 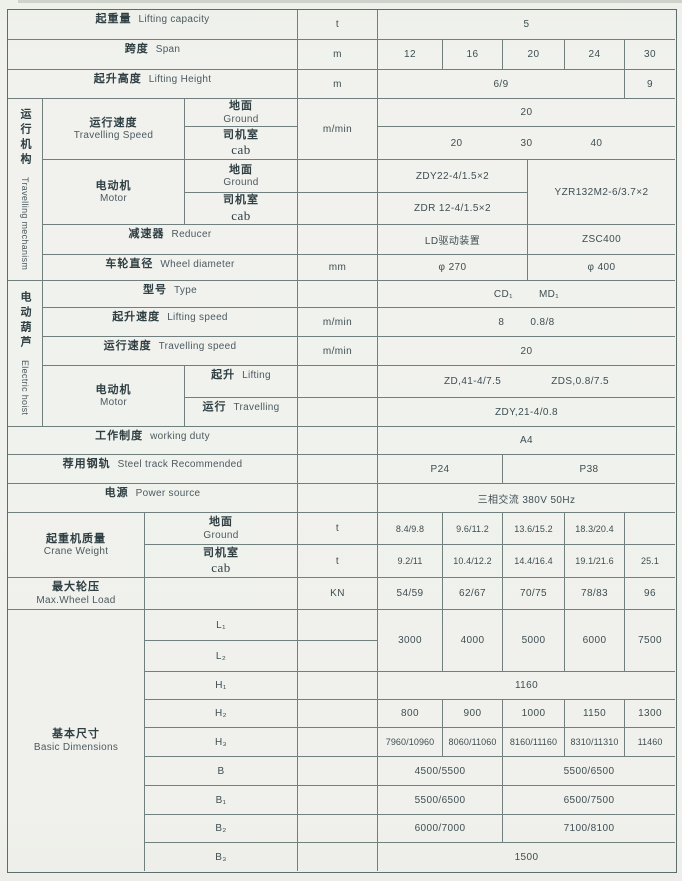 What do you see at coordinates (221, 714) in the screenshot?
I see `label-h2: H₂` at bounding box center [221, 714].